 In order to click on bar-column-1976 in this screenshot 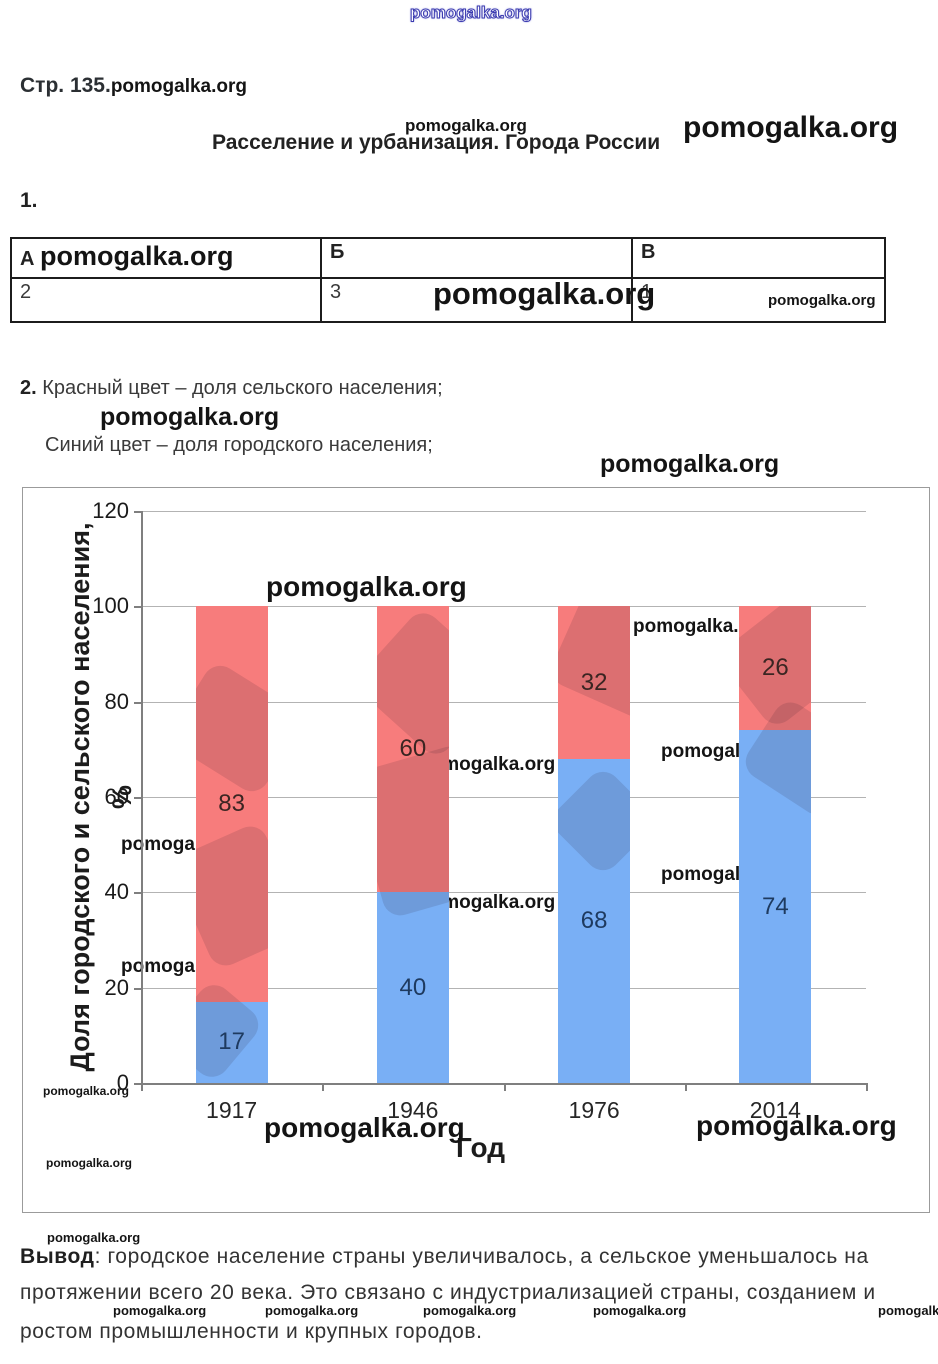, I will do `click(594, 844)`.